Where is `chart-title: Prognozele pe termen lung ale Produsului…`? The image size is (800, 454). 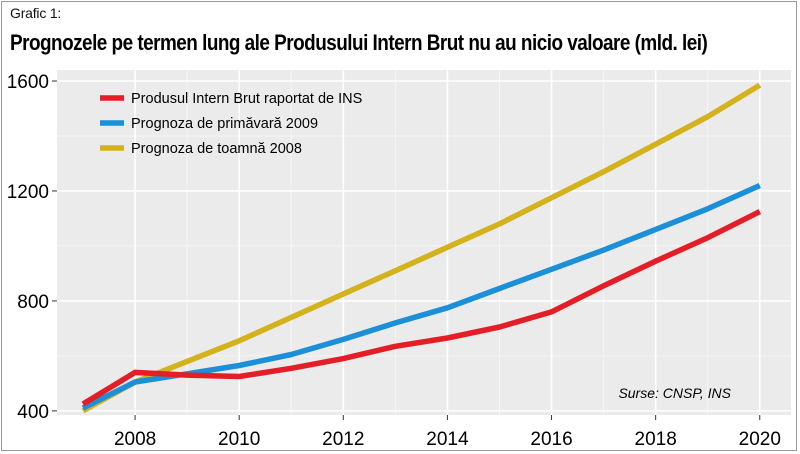
chart-title: Prognozele pe termen lung ale Produsului… is located at coordinates (359, 42).